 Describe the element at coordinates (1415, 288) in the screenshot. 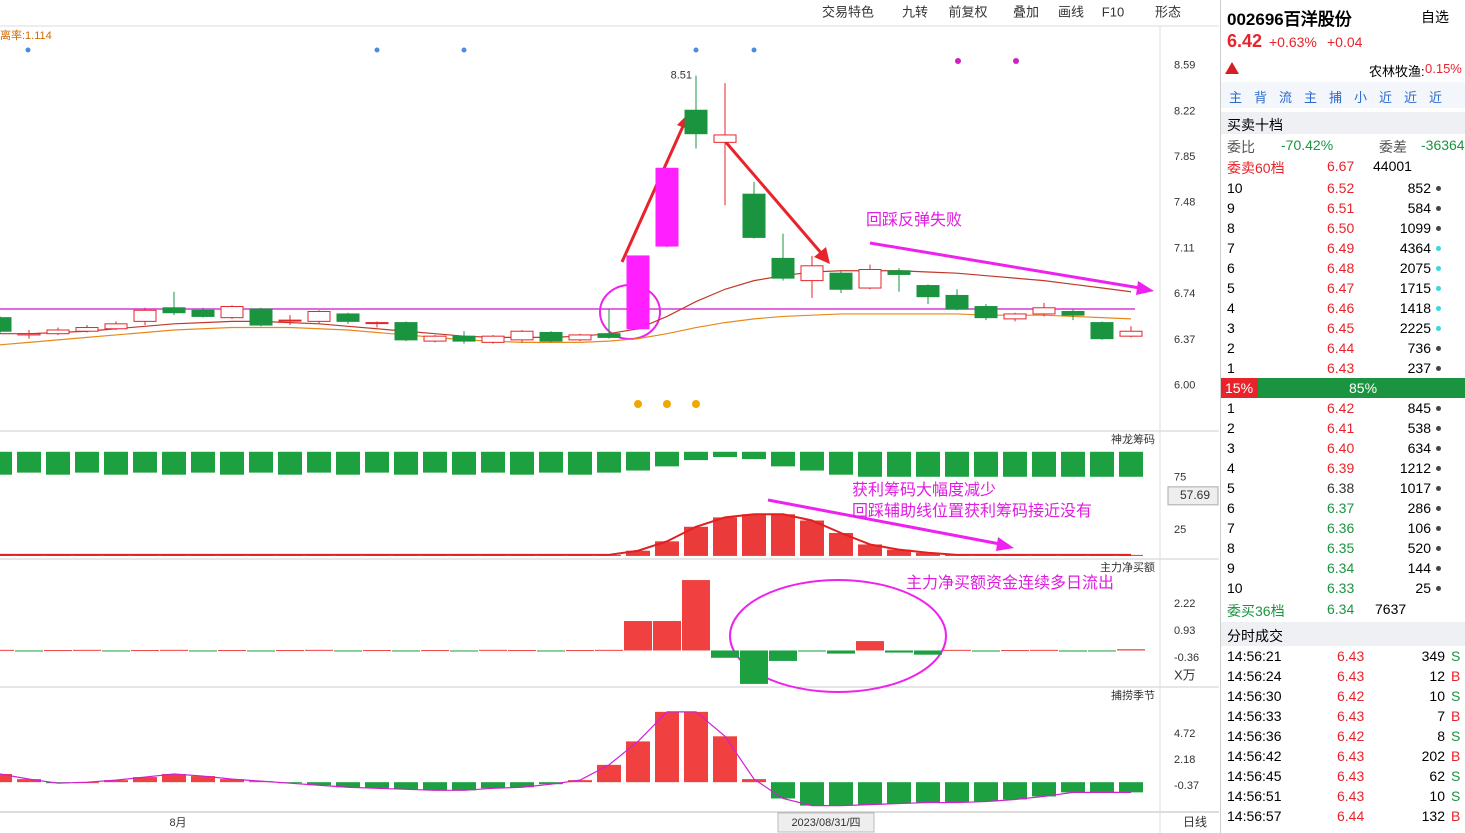

I see `volume: 1715` at that location.